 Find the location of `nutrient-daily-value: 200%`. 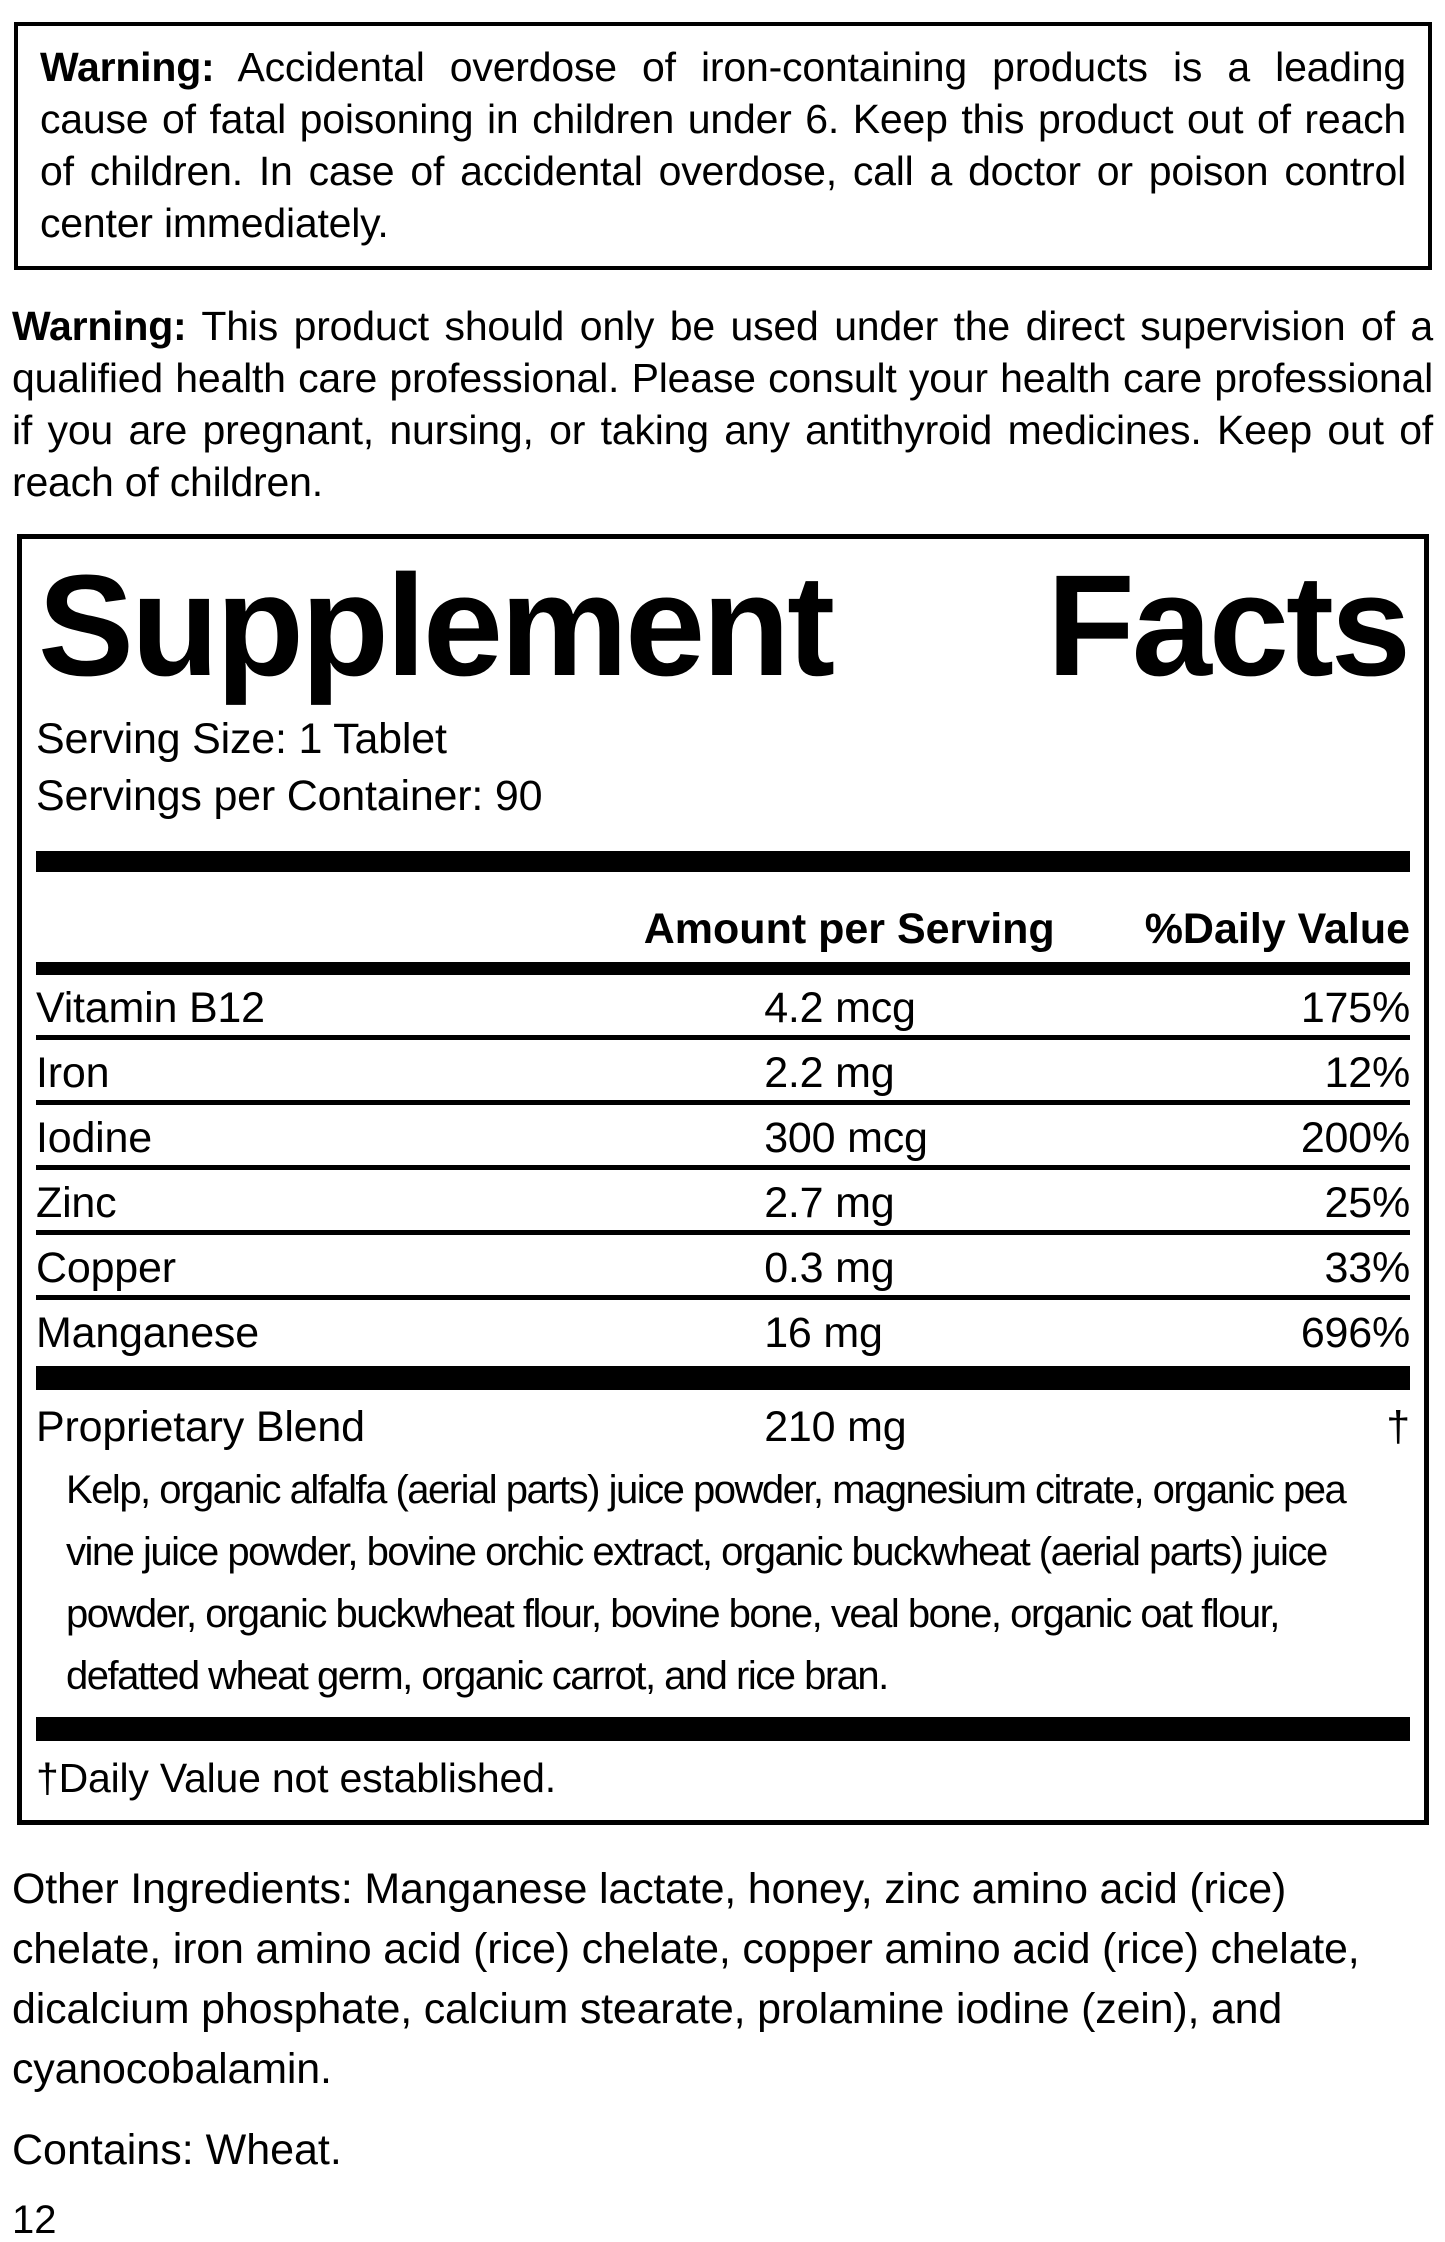

nutrient-daily-value: 200% is located at coordinates (1355, 1138).